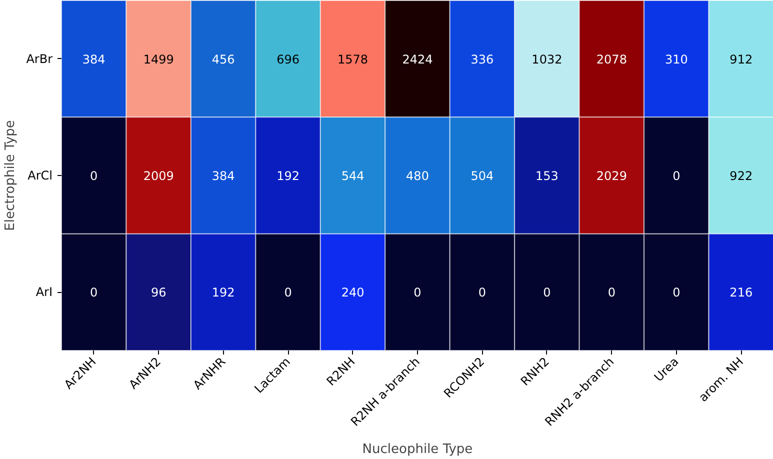 This screenshot has width=773, height=459. What do you see at coordinates (417, 59) in the screenshot?
I see `data-label: 2424` at bounding box center [417, 59].